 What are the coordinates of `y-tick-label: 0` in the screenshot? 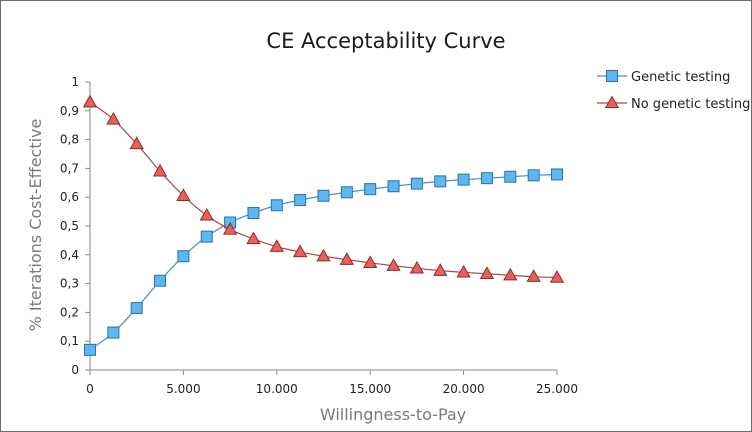 It's located at (75, 370).